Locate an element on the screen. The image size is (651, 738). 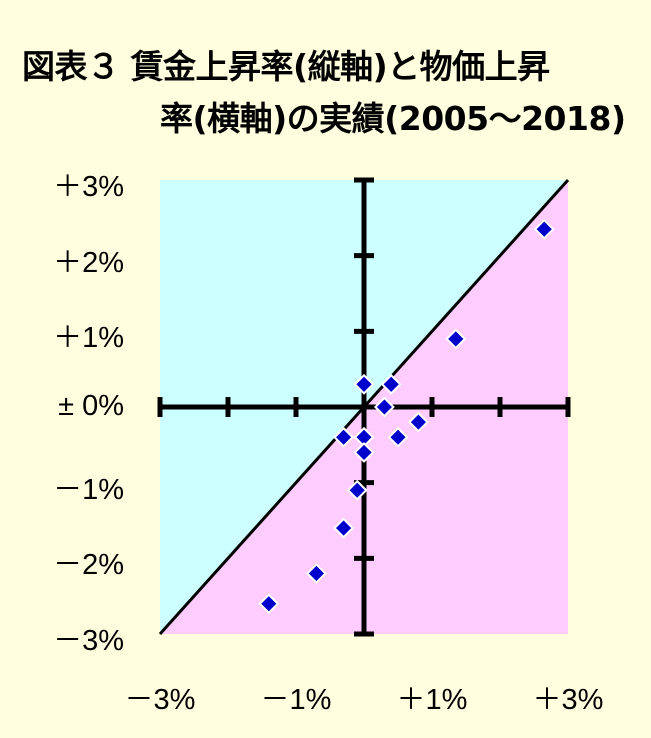
x-tick-label: －3% is located at coordinates (160, 700).